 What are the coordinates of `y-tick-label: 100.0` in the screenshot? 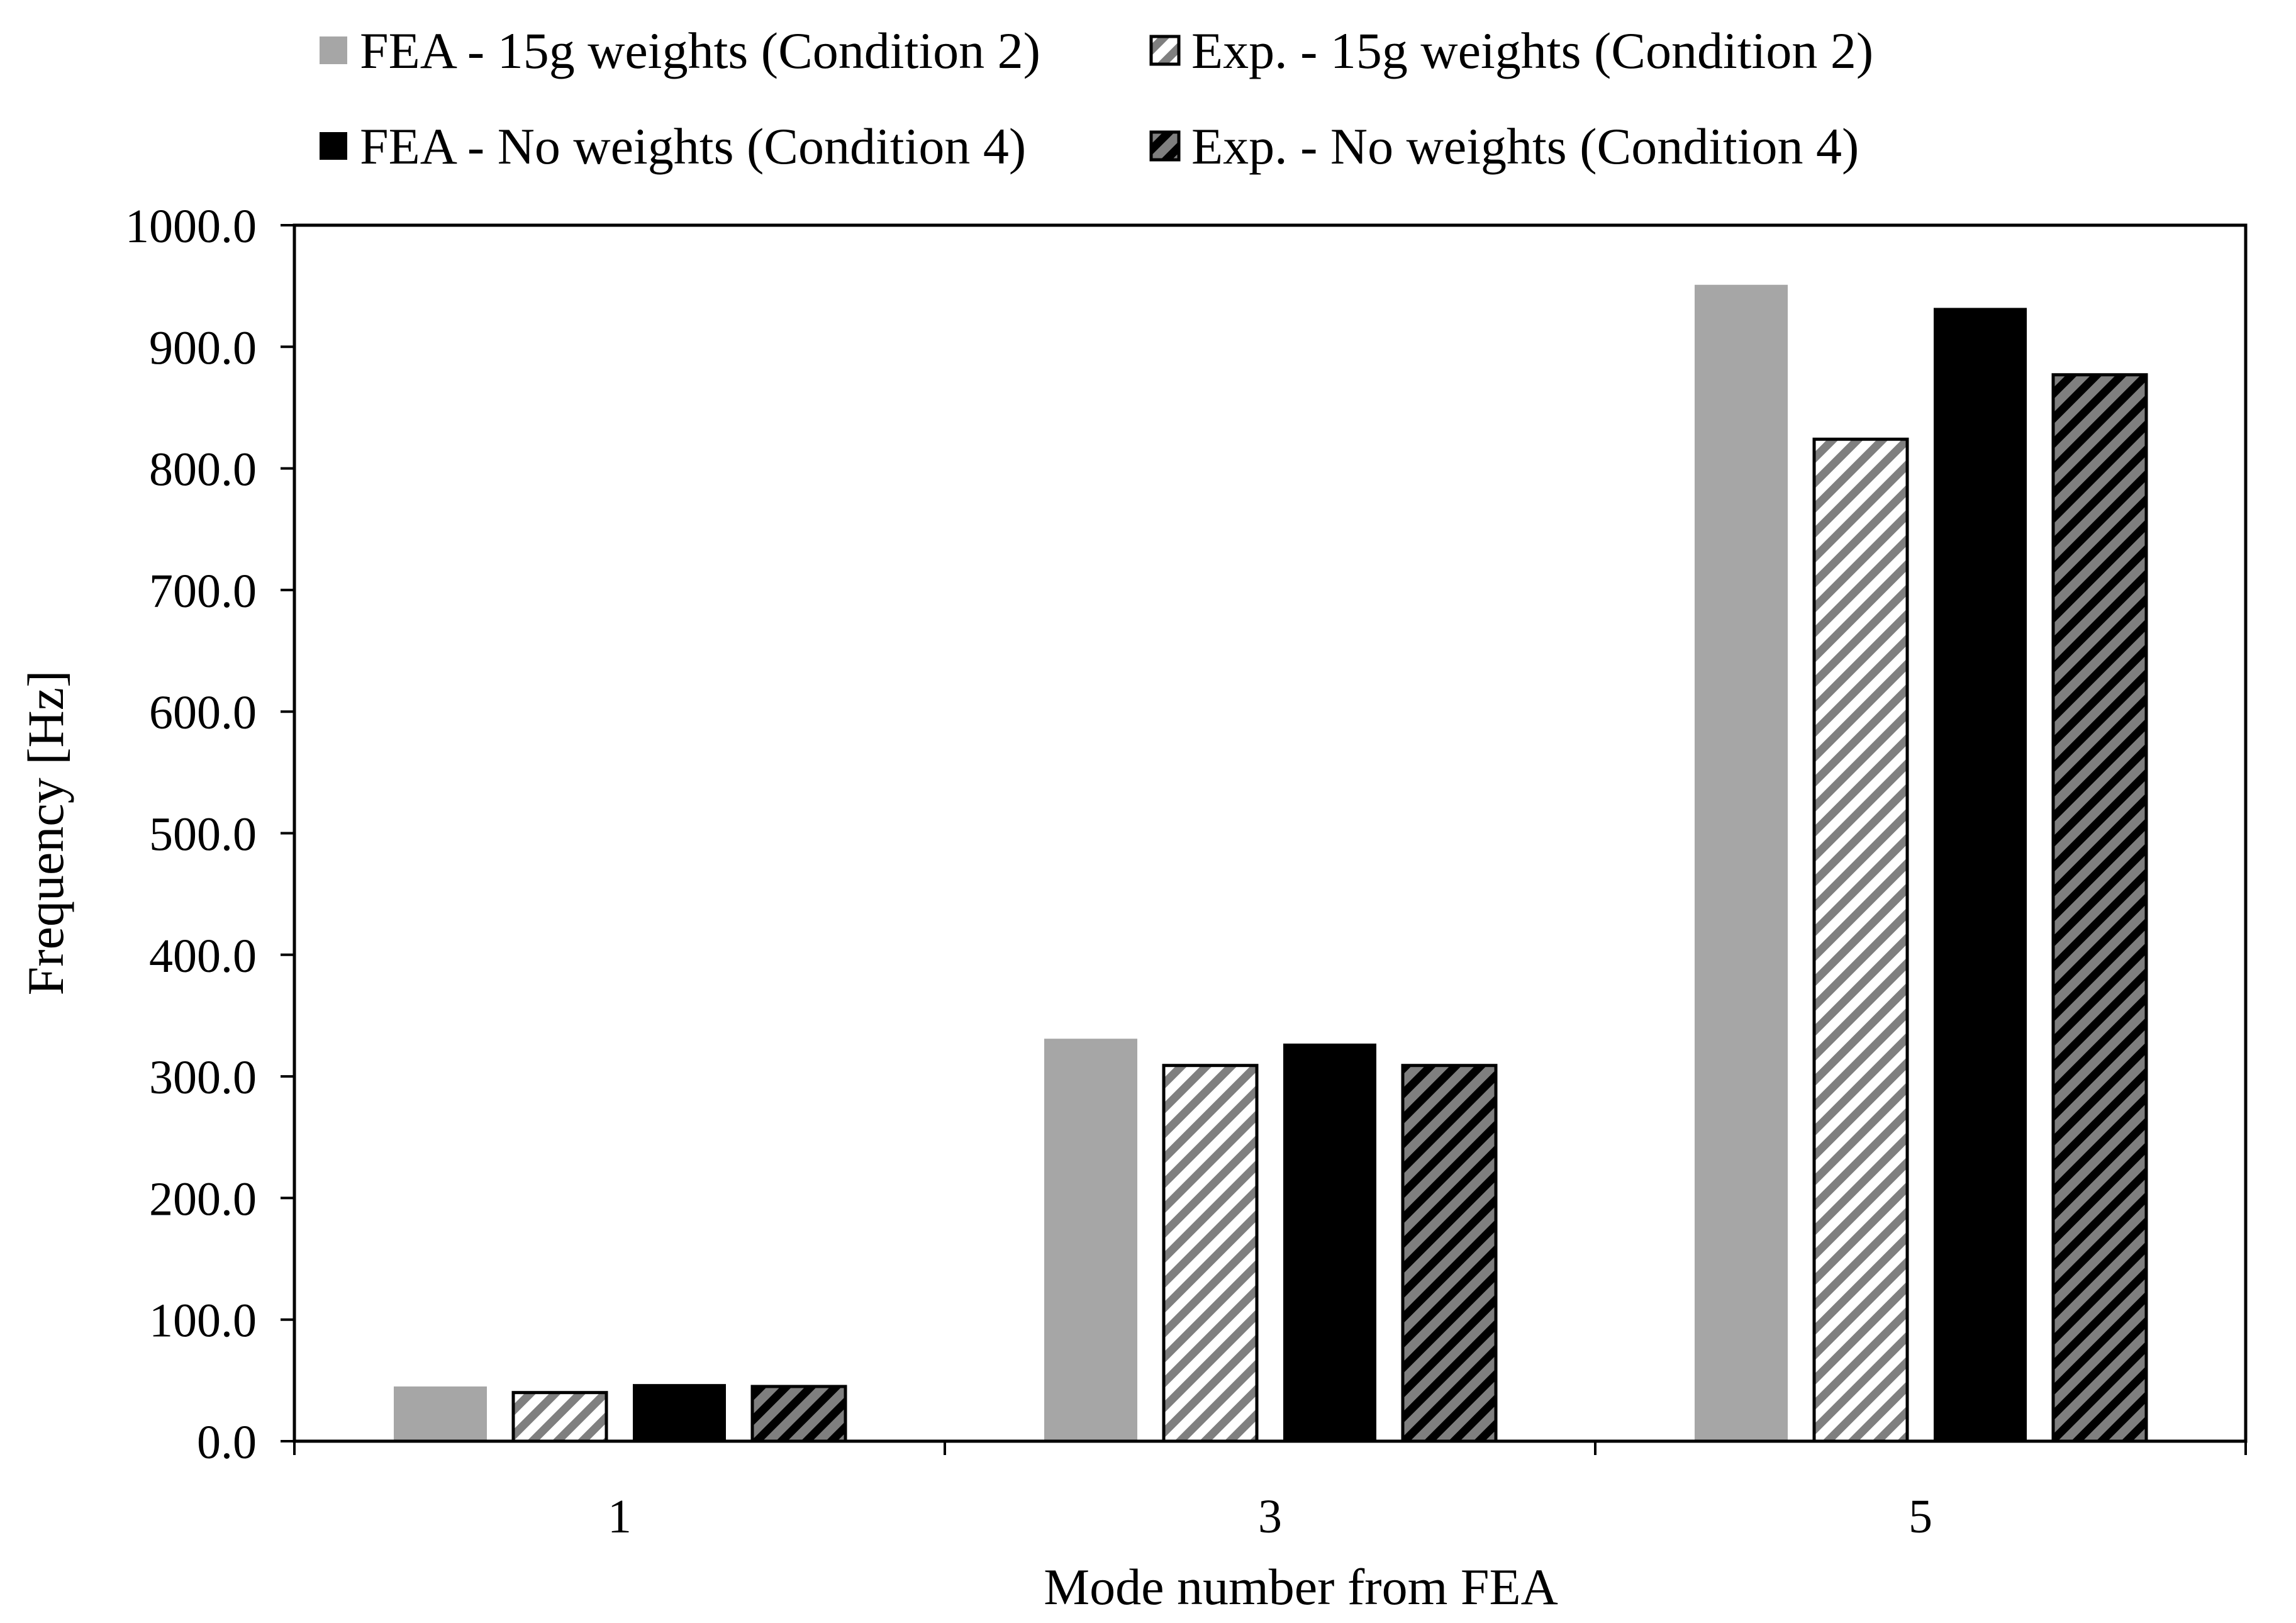 It's located at (203, 1321).